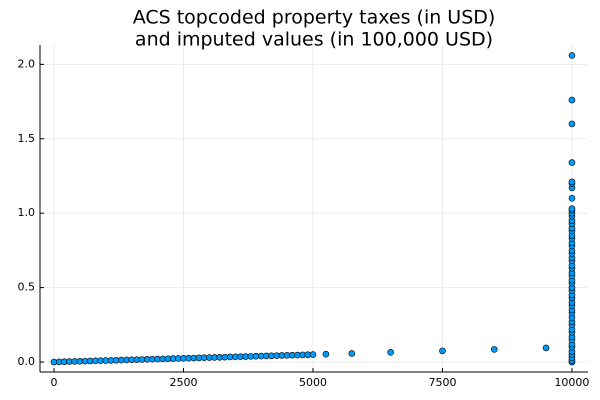  I want to click on x-tick-label: 0, so click(53, 382).